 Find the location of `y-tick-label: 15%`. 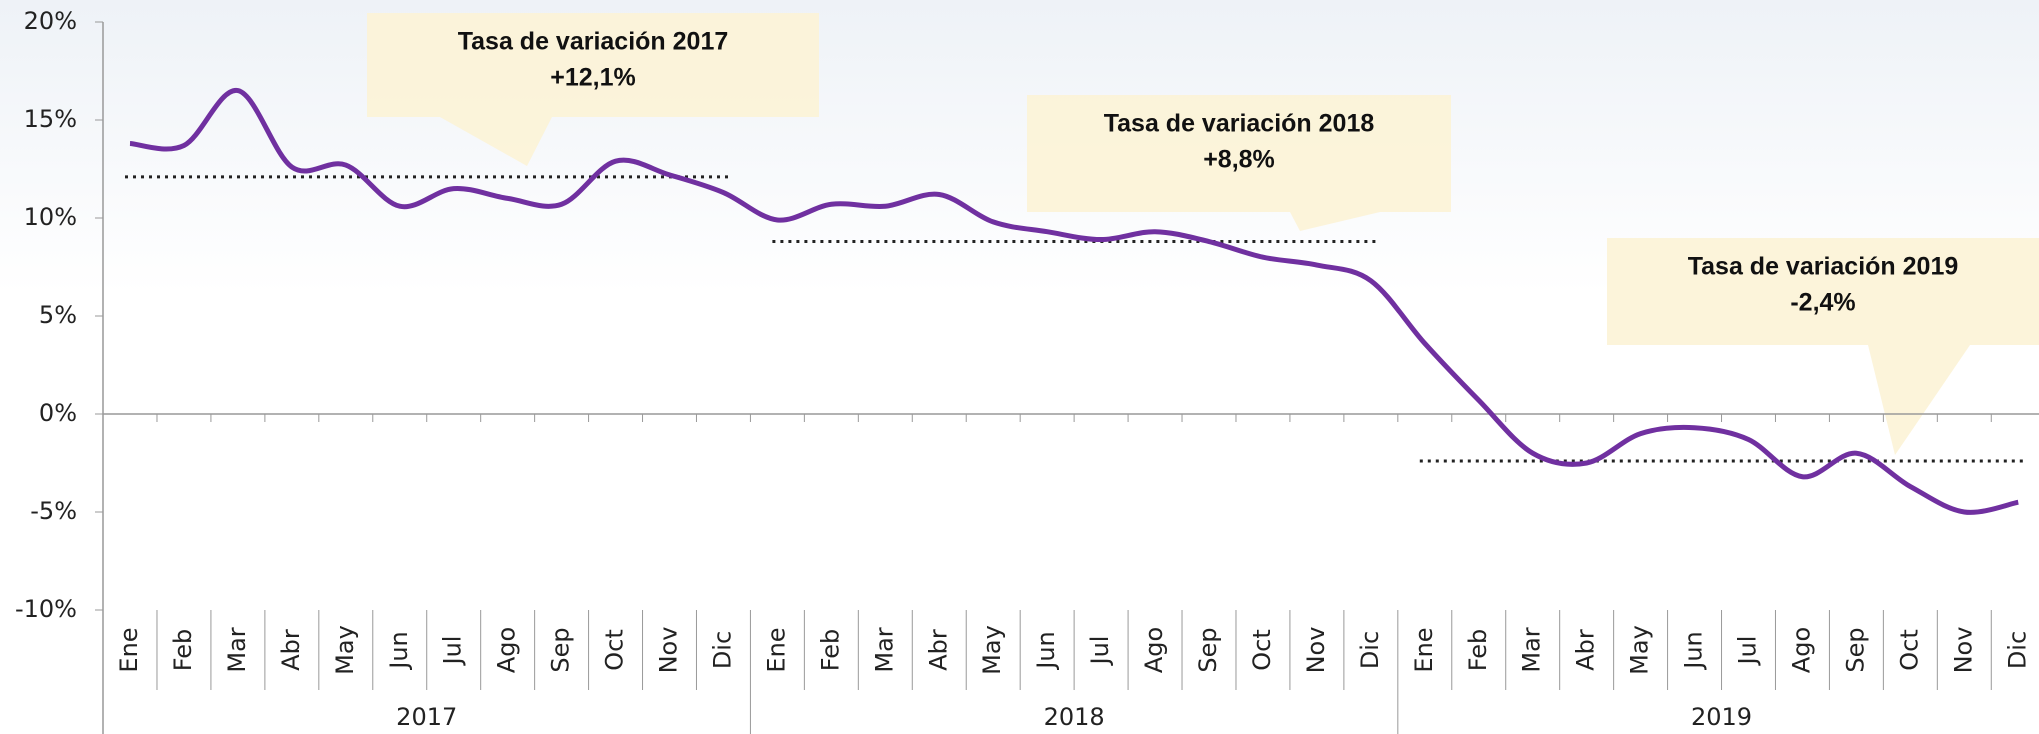

y-tick-label: 15% is located at coordinates (50, 119).